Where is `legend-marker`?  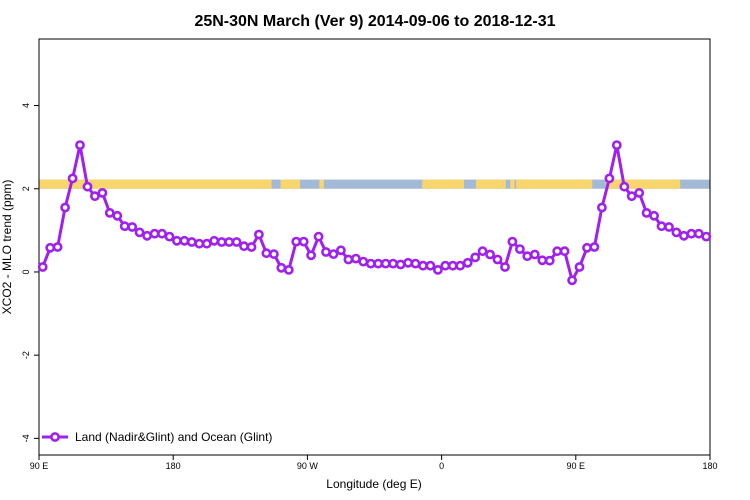 legend-marker is located at coordinates (55, 437).